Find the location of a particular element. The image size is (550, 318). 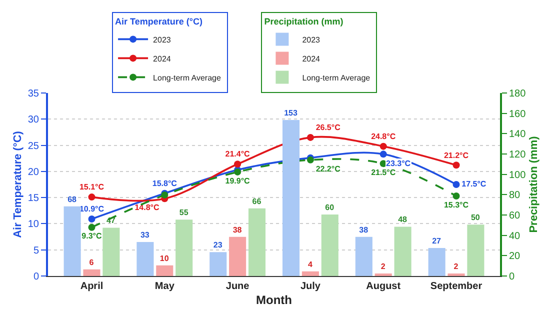

data-label: 15.8°C is located at coordinates (165, 183).